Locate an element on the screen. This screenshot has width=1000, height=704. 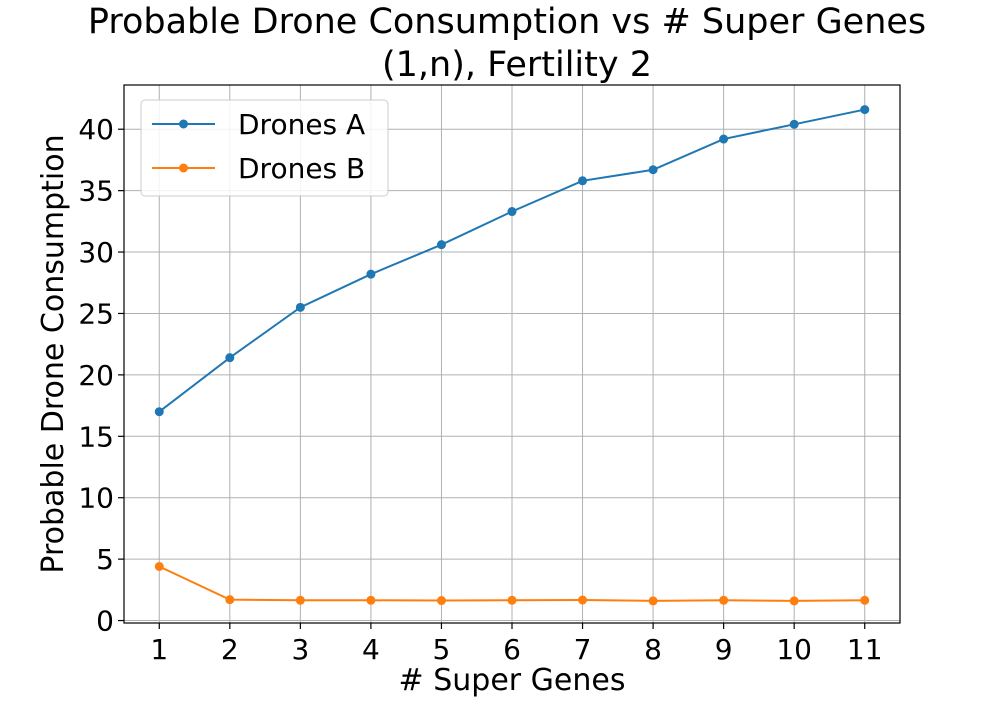
y-tick-label: 40 is located at coordinates (96, 129).